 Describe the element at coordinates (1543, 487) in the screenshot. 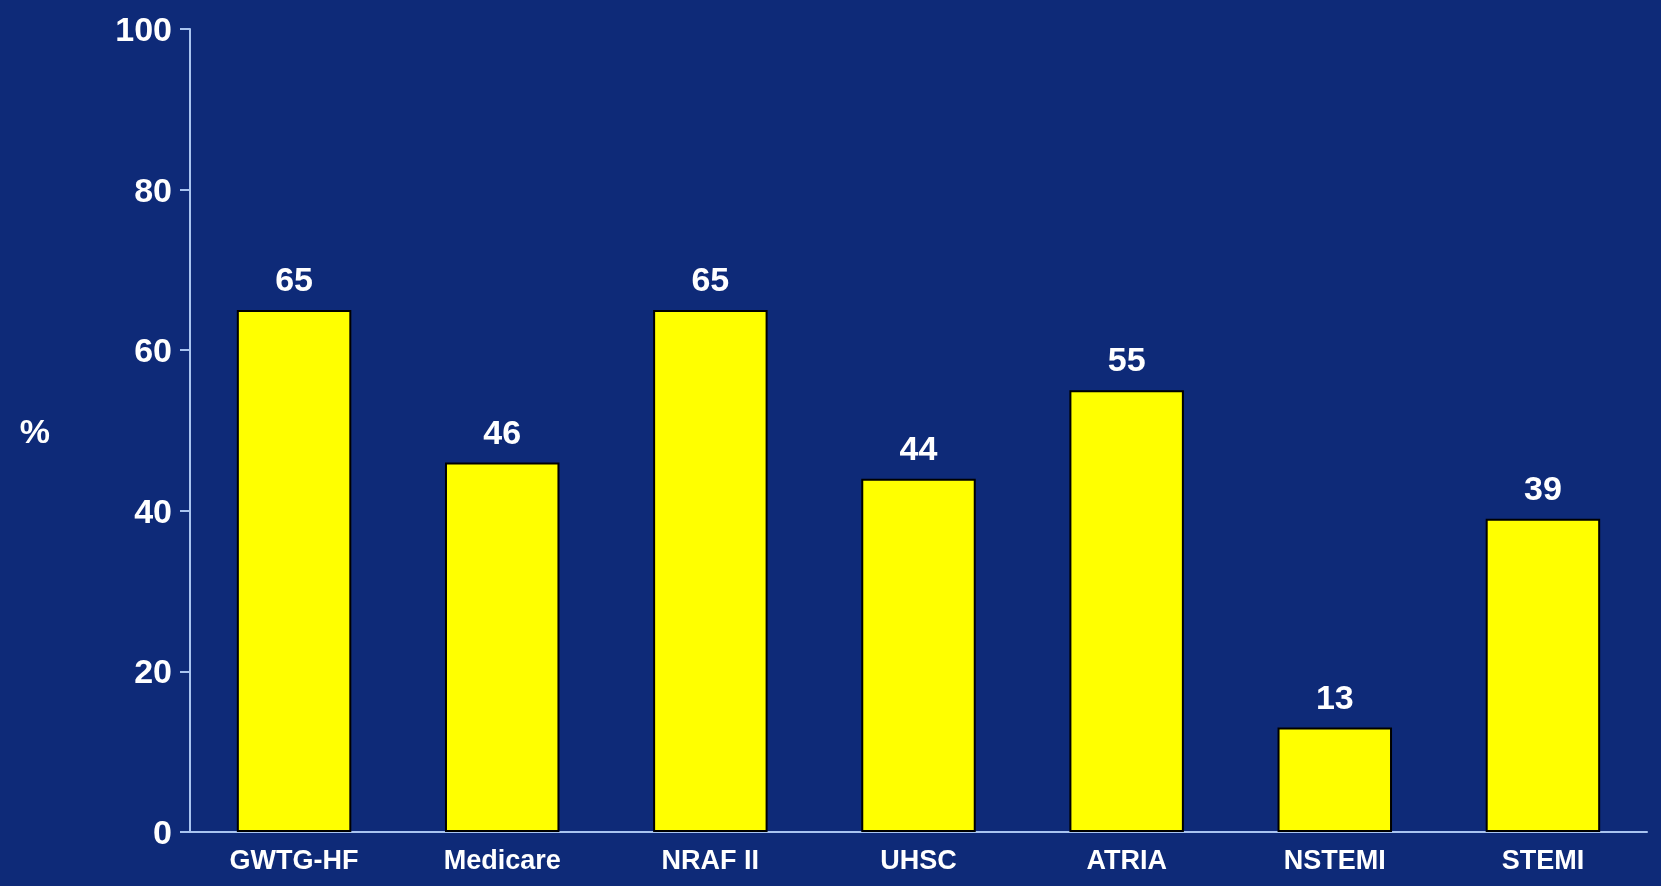

I see `data-label: 39` at that location.